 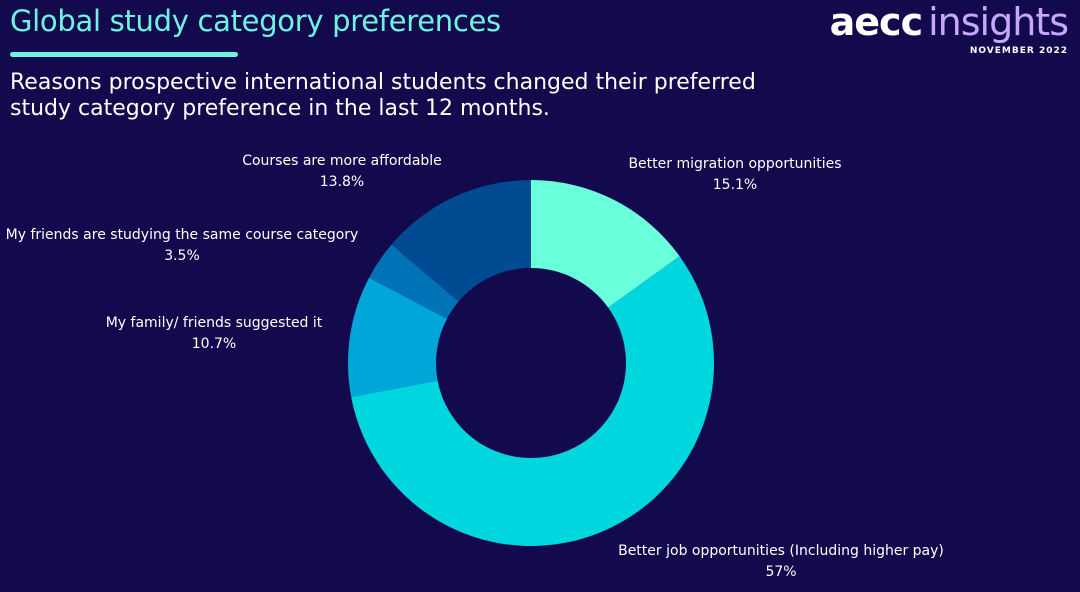 What do you see at coordinates (876, 22) in the screenshot?
I see `logo-aecc-text: aecc` at bounding box center [876, 22].